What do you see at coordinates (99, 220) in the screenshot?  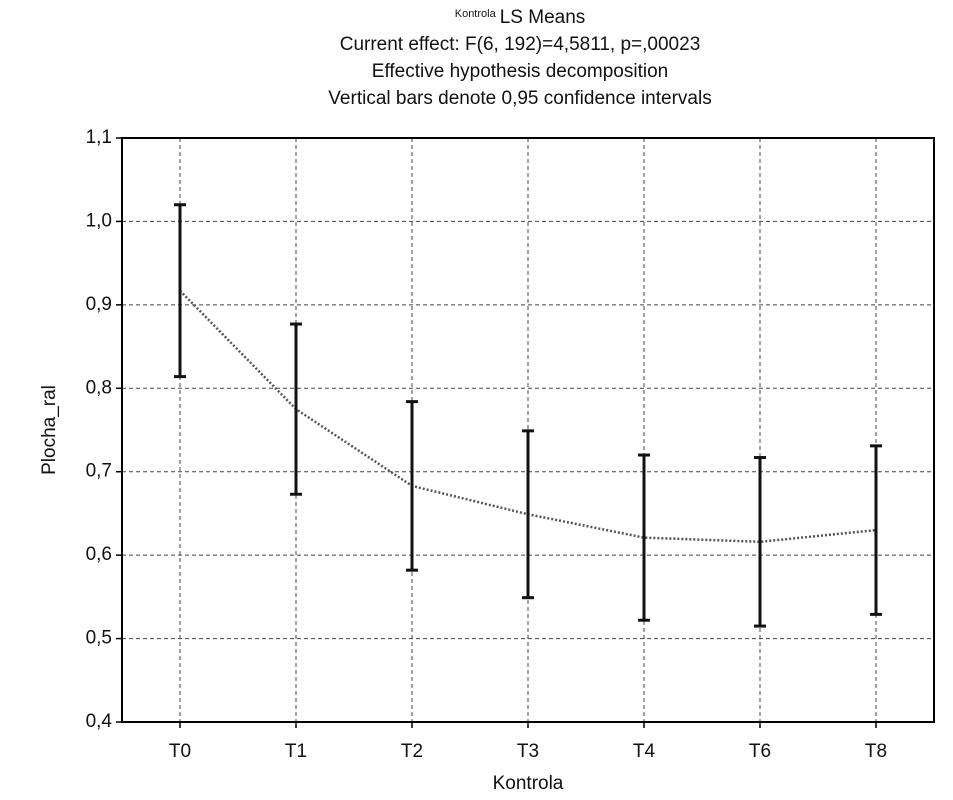 I see `y-tick-label: 1,0` at bounding box center [99, 220].